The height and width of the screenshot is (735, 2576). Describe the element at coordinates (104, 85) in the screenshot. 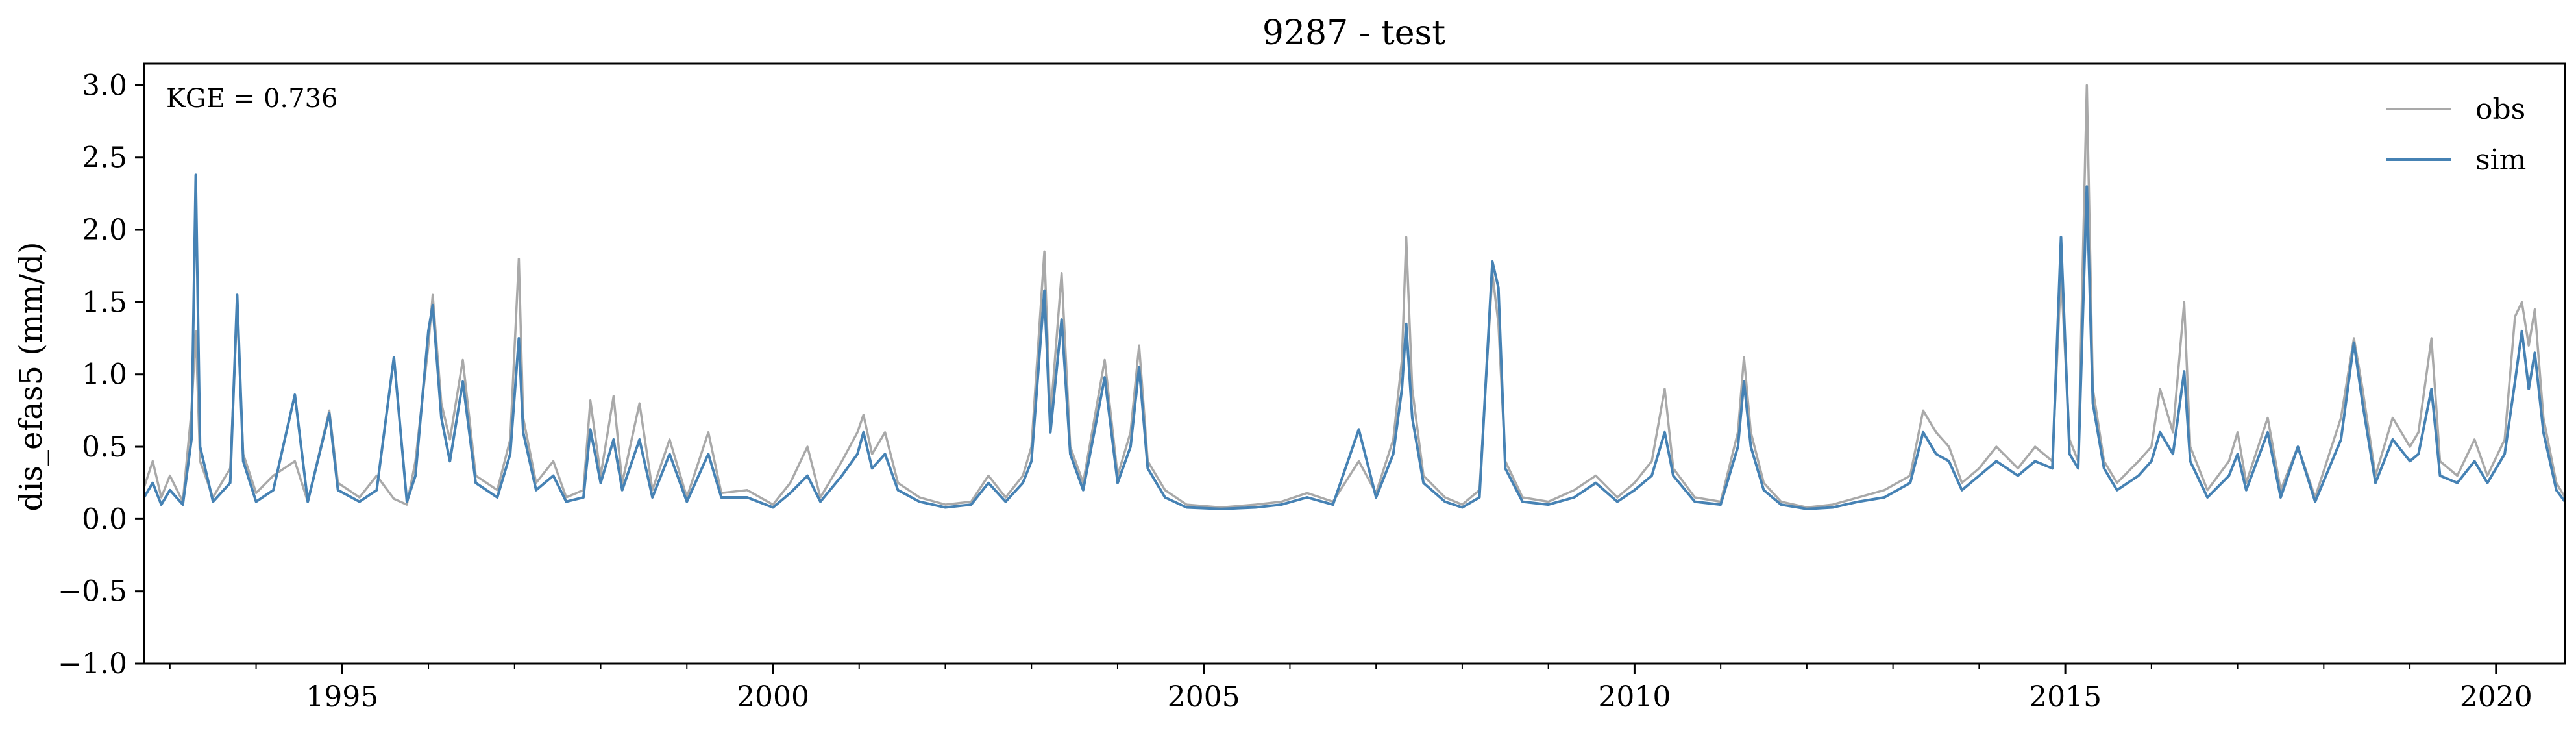

I see `y-tick-label: 3.0` at that location.